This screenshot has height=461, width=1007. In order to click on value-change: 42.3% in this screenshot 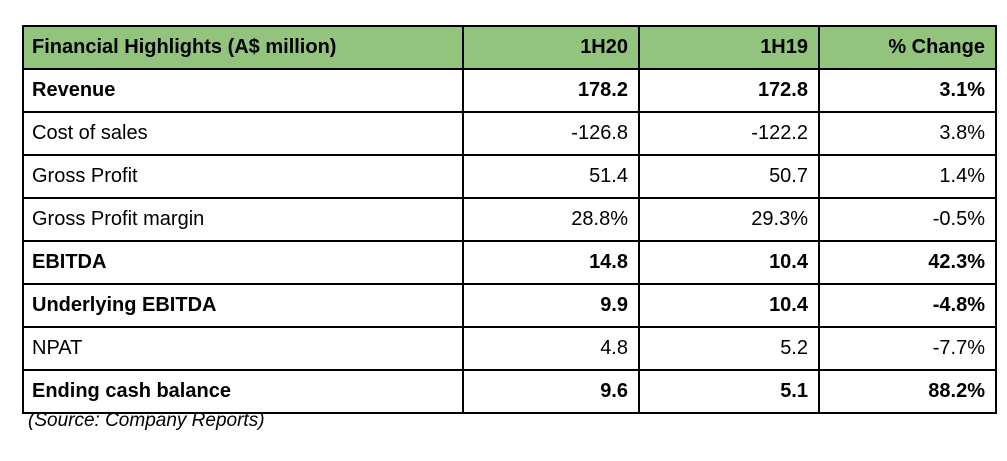, I will do `click(907, 262)`.